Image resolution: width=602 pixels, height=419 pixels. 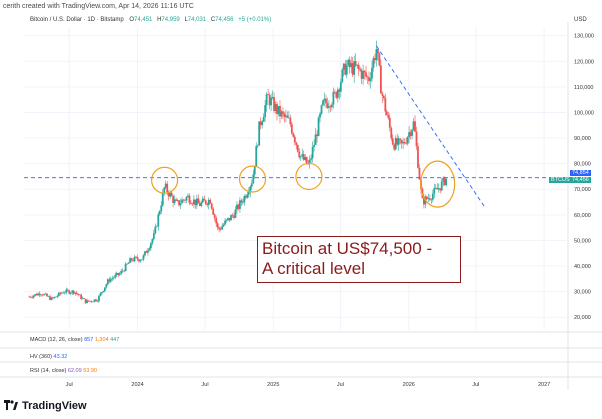 What do you see at coordinates (101, 340) in the screenshot?
I see `macd-value-2: 1,304` at bounding box center [101, 340].